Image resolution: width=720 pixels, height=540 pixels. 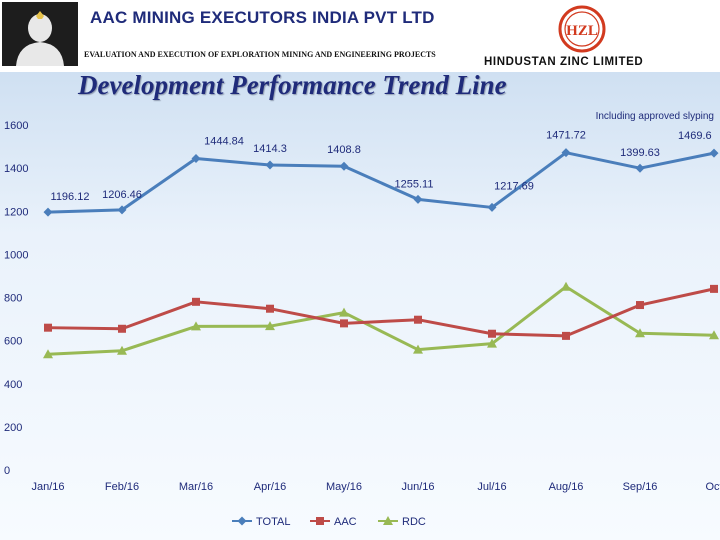 What do you see at coordinates (564, 62) in the screenshot?
I see `partner-name: HINDUSTAN ZINC LIMITED` at bounding box center [564, 62].